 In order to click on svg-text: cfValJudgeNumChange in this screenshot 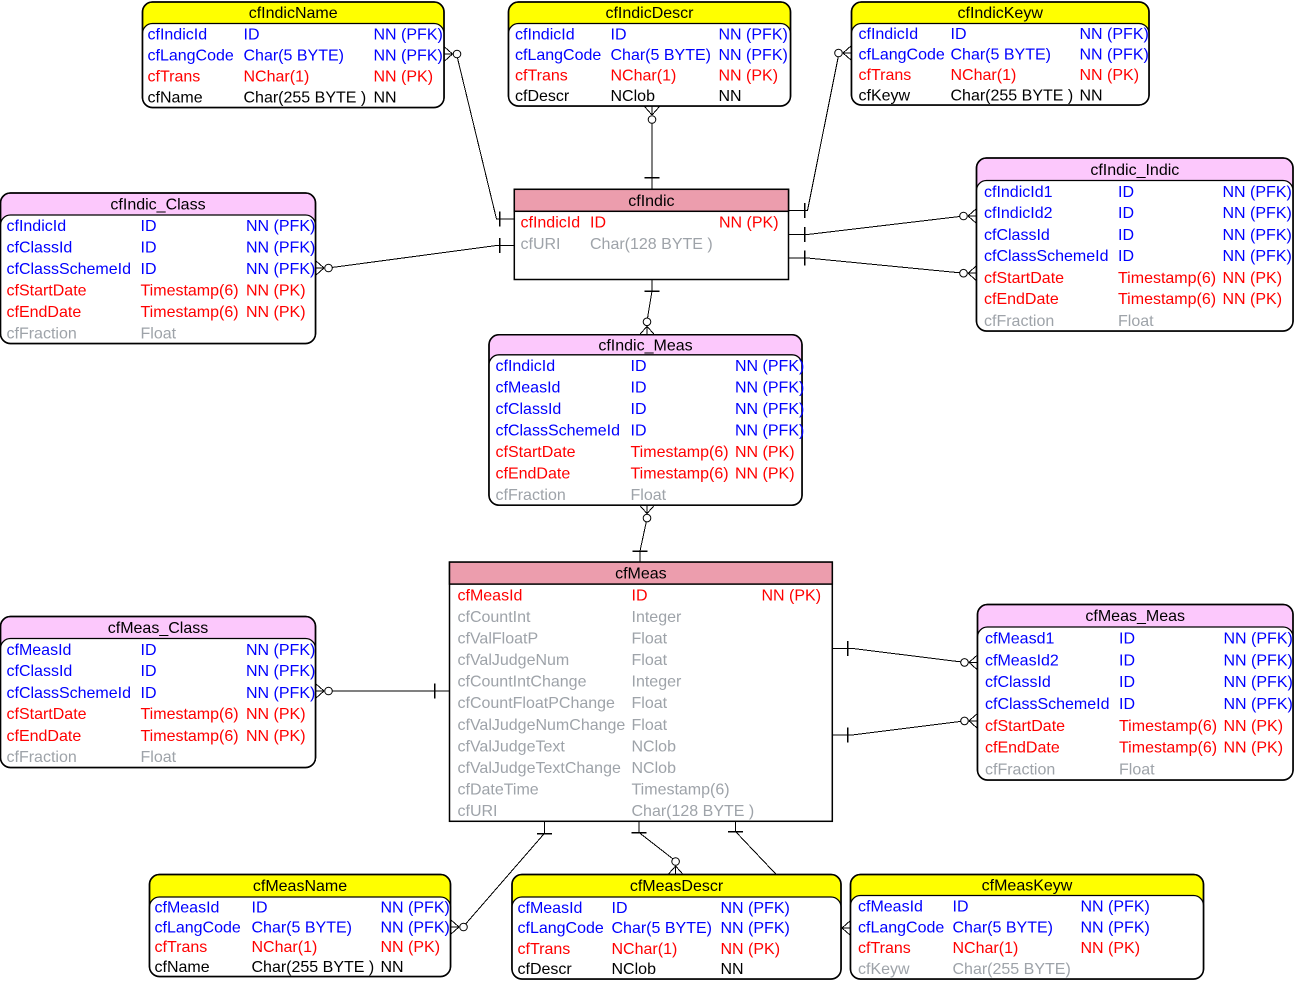, I will do `click(542, 725)`.